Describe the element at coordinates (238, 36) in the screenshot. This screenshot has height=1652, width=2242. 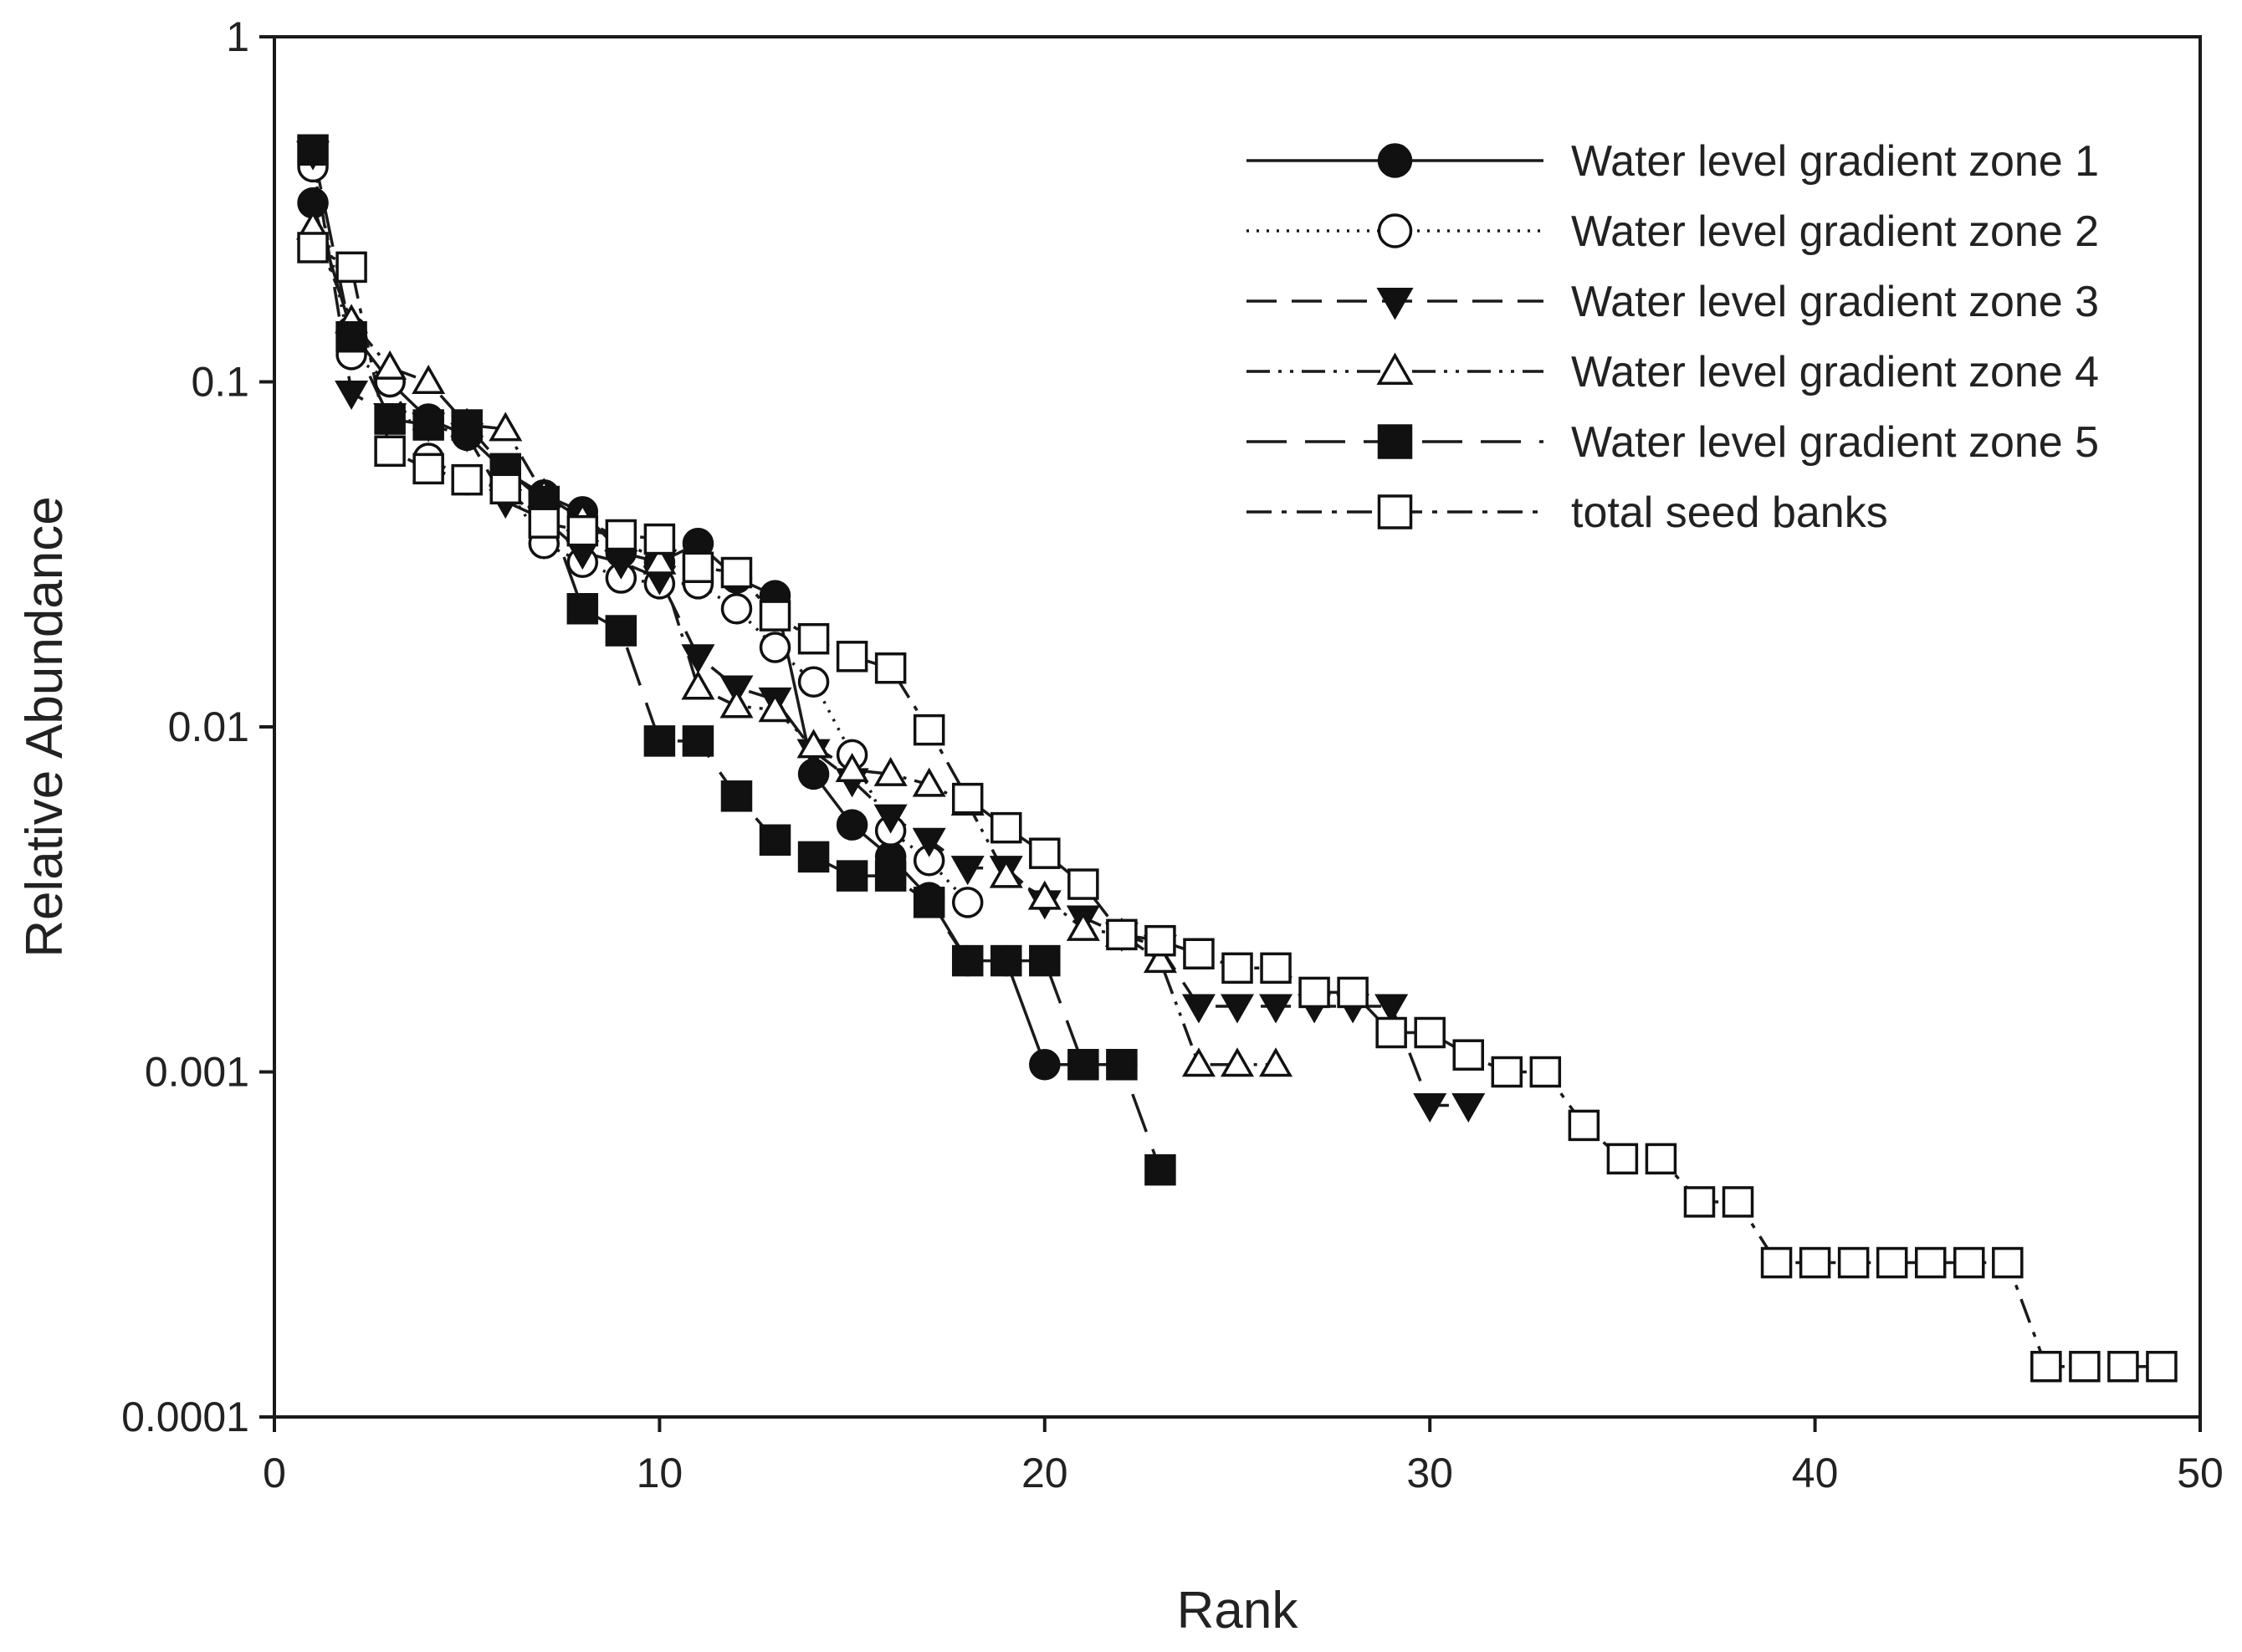
I see `y-tick-label: 1` at that location.